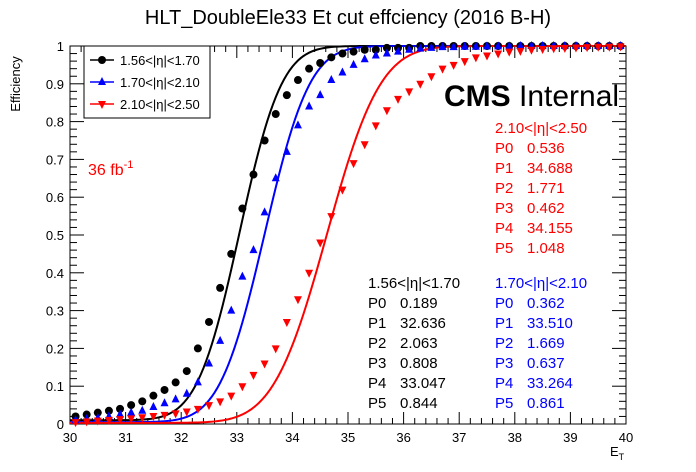  Describe the element at coordinates (477, 96) in the screenshot. I see `cms-label-bold: CMS` at that location.